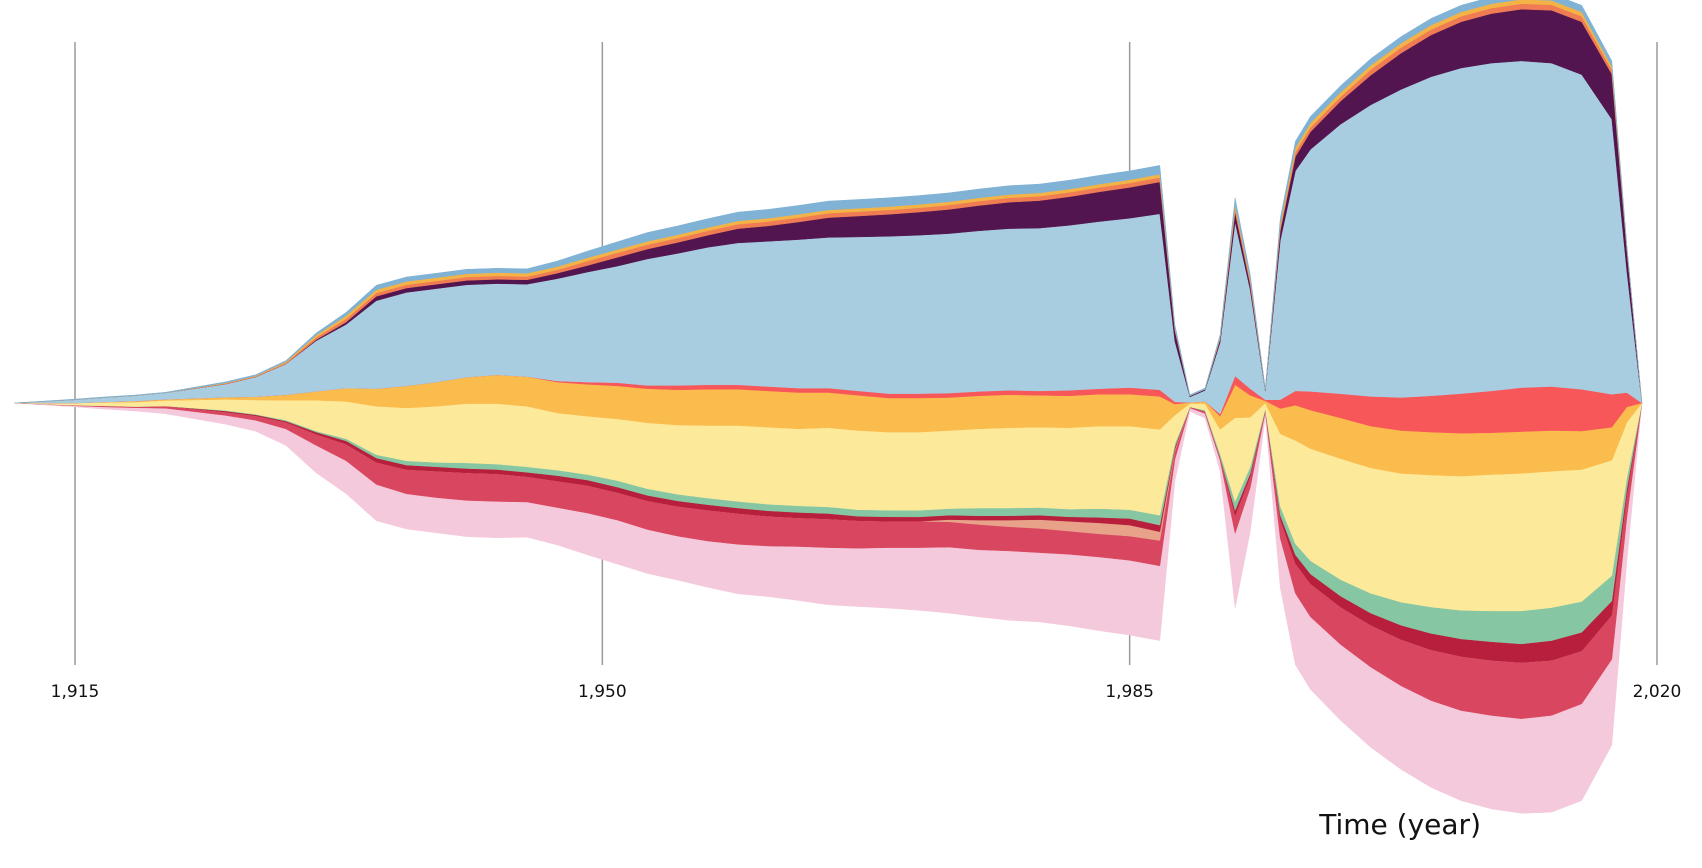 This screenshot has height=868, width=1702. Describe the element at coordinates (1129, 692) in the screenshot. I see `x-tick-label-1985: 1,985` at that location.